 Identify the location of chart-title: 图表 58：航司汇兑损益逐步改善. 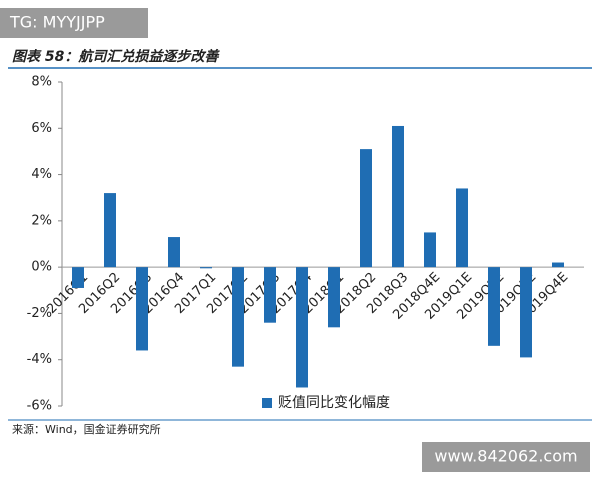
(116, 56).